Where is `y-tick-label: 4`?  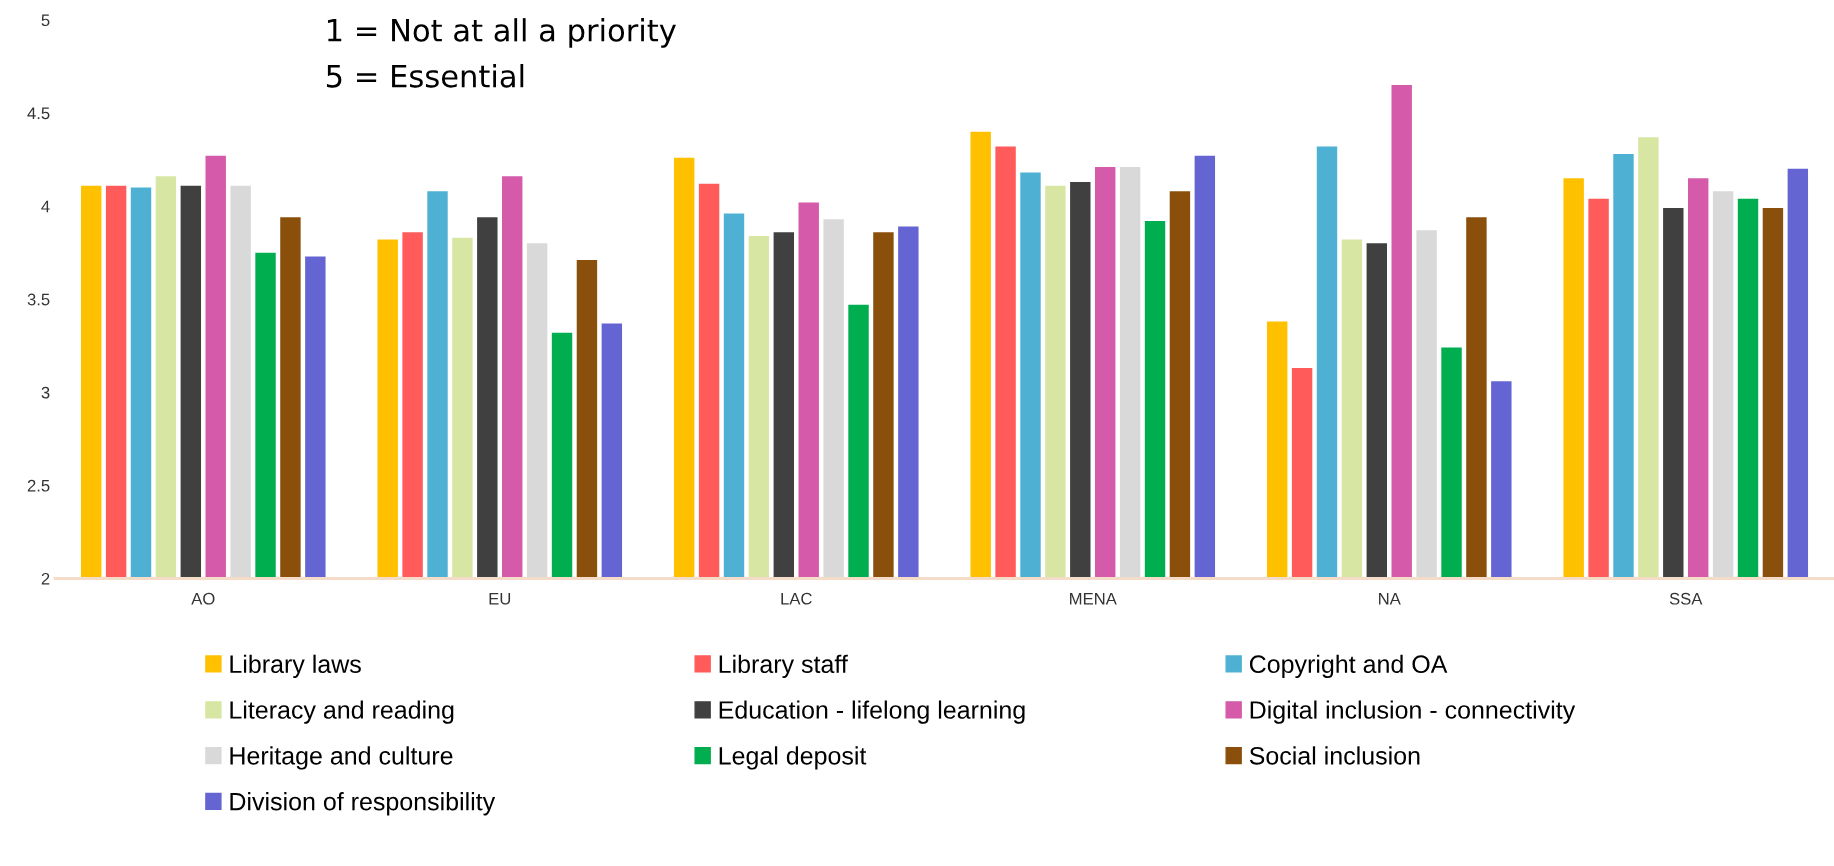 y-tick-label: 4 is located at coordinates (45, 206).